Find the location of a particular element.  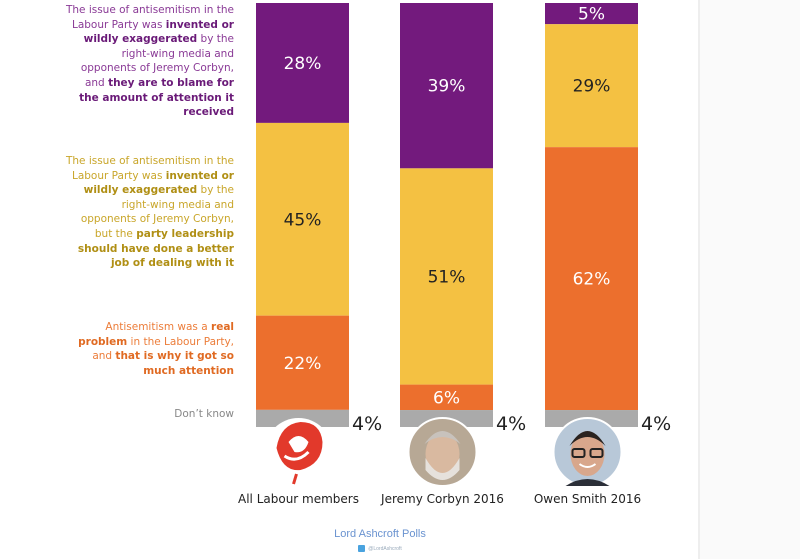

data-label: 29% is located at coordinates (592, 87).